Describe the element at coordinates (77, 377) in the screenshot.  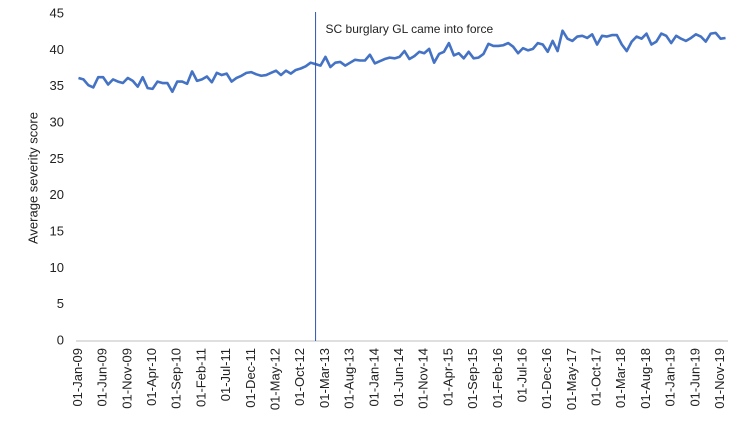
I see `x-tick-label: 01-Jan-09` at that location.